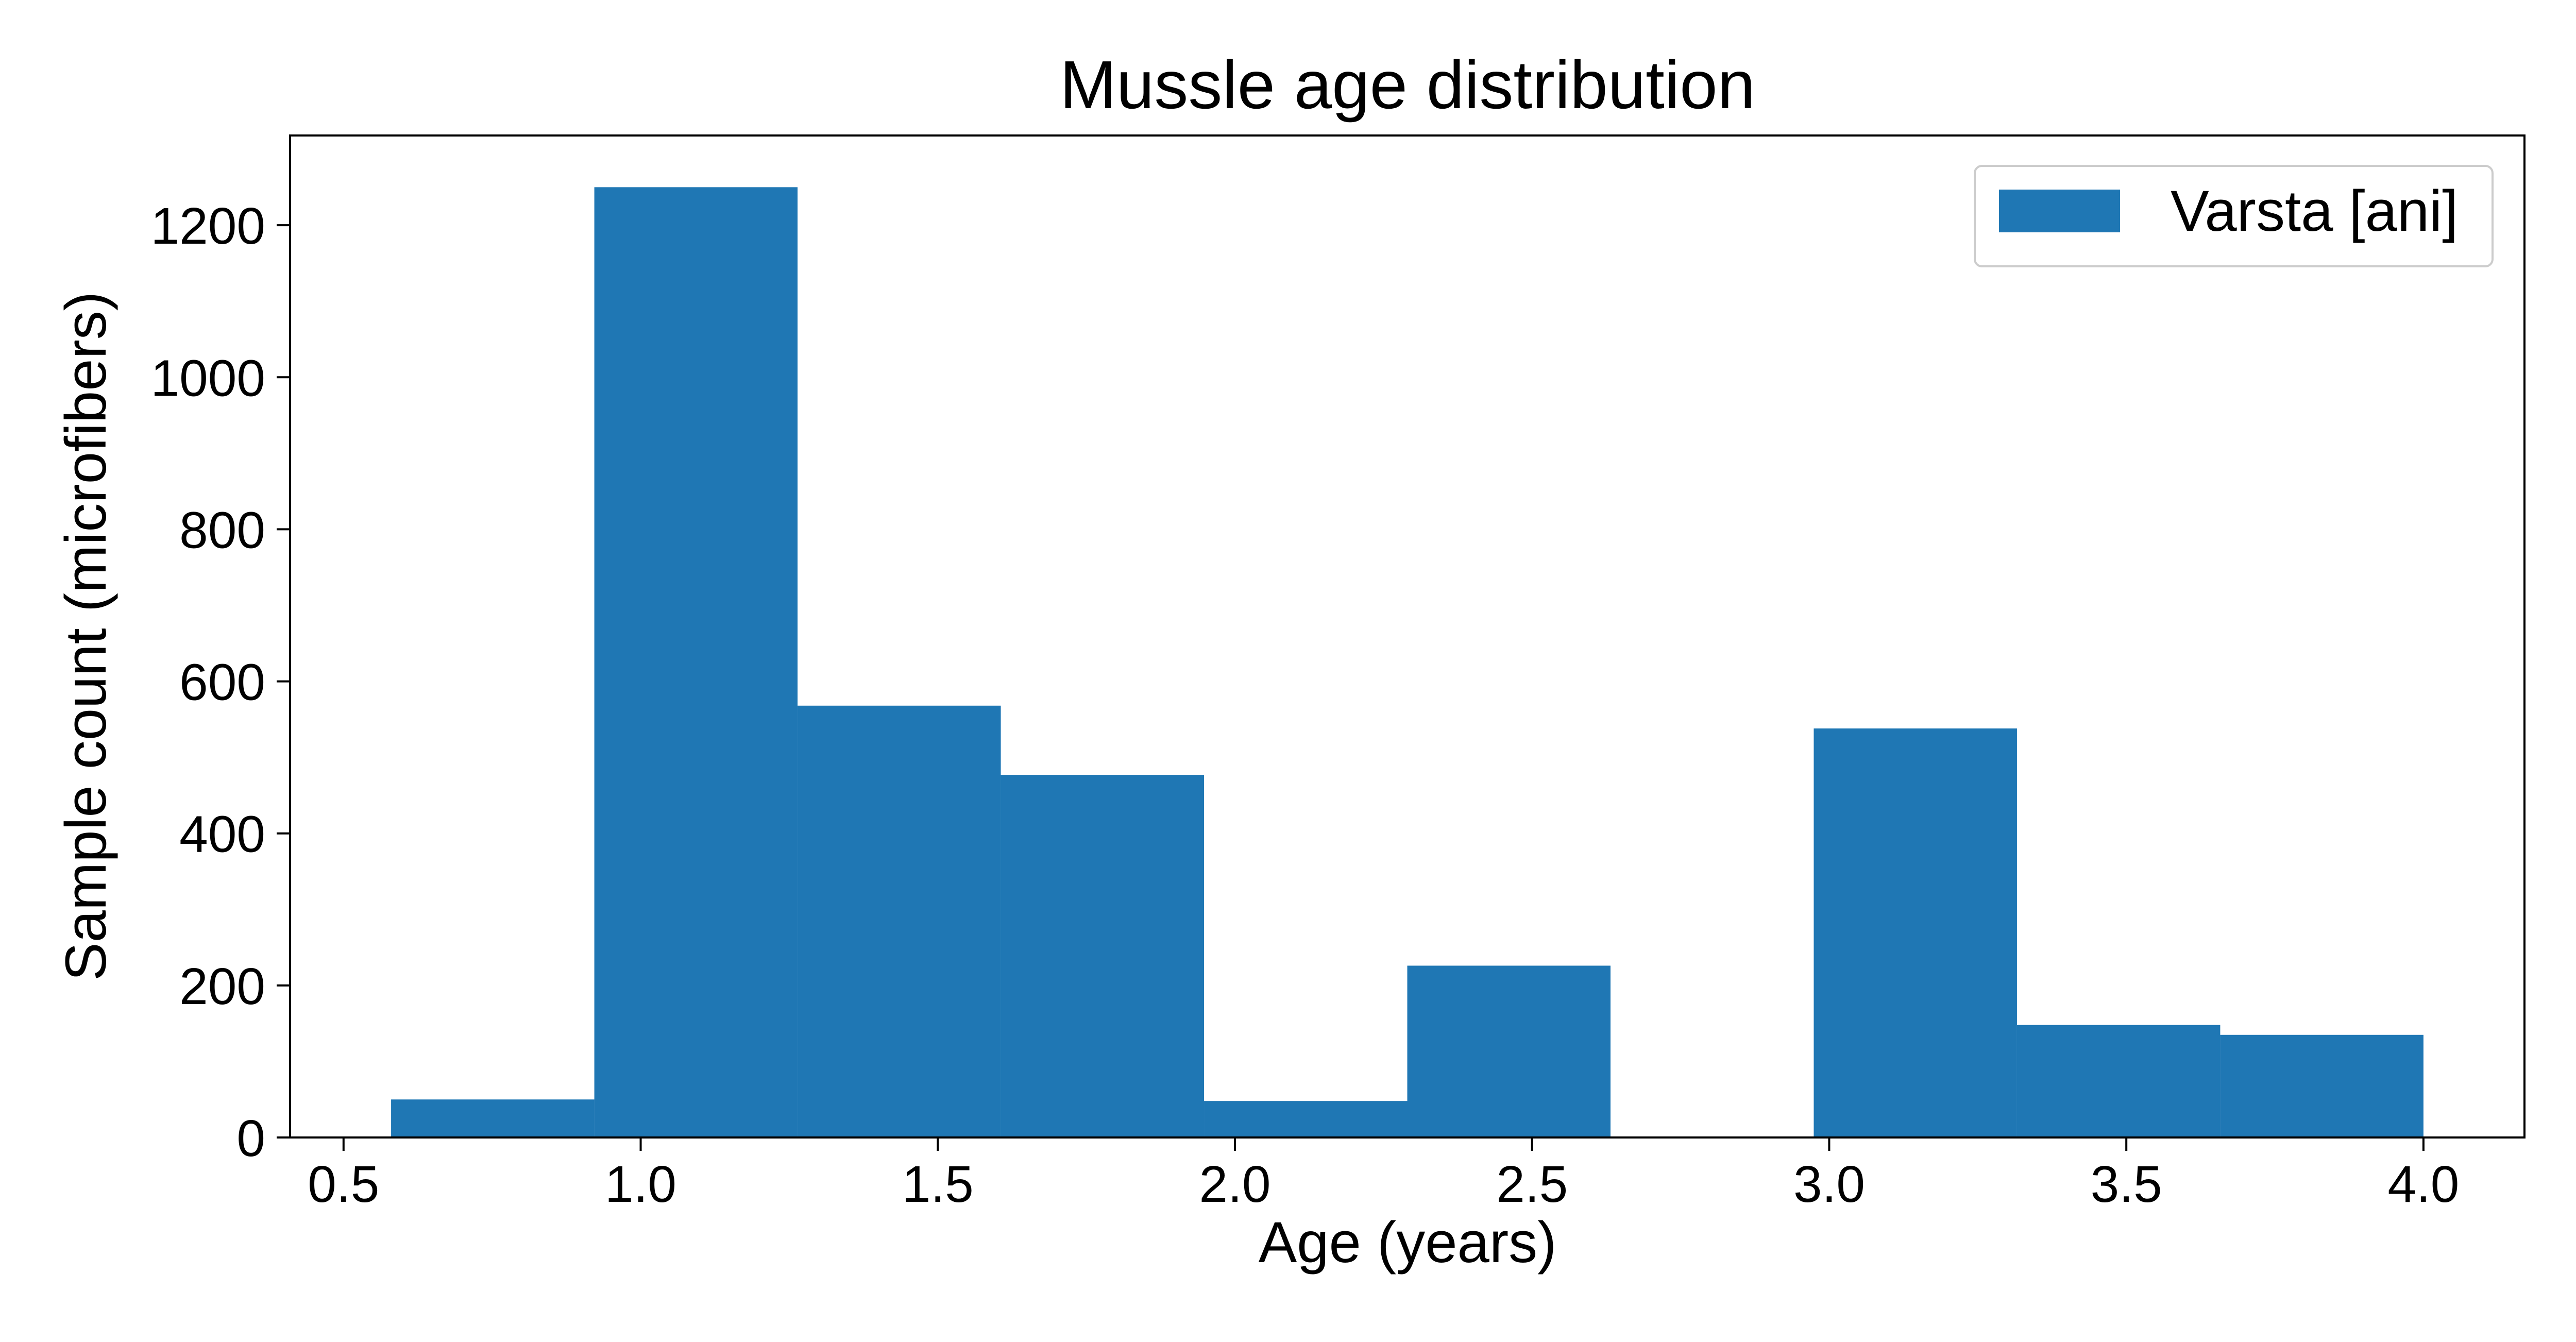 The image size is (2576, 1342). Describe the element at coordinates (1408, 1242) in the screenshot. I see `x-axis-label: Age (years)` at that location.